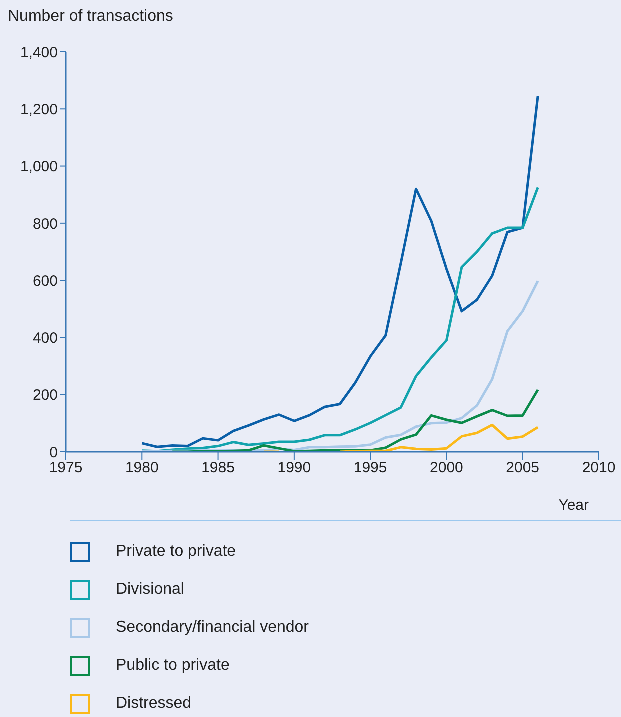  Describe the element at coordinates (91, 17) in the screenshot. I see `y-axis-title: Number of transactions` at that location.